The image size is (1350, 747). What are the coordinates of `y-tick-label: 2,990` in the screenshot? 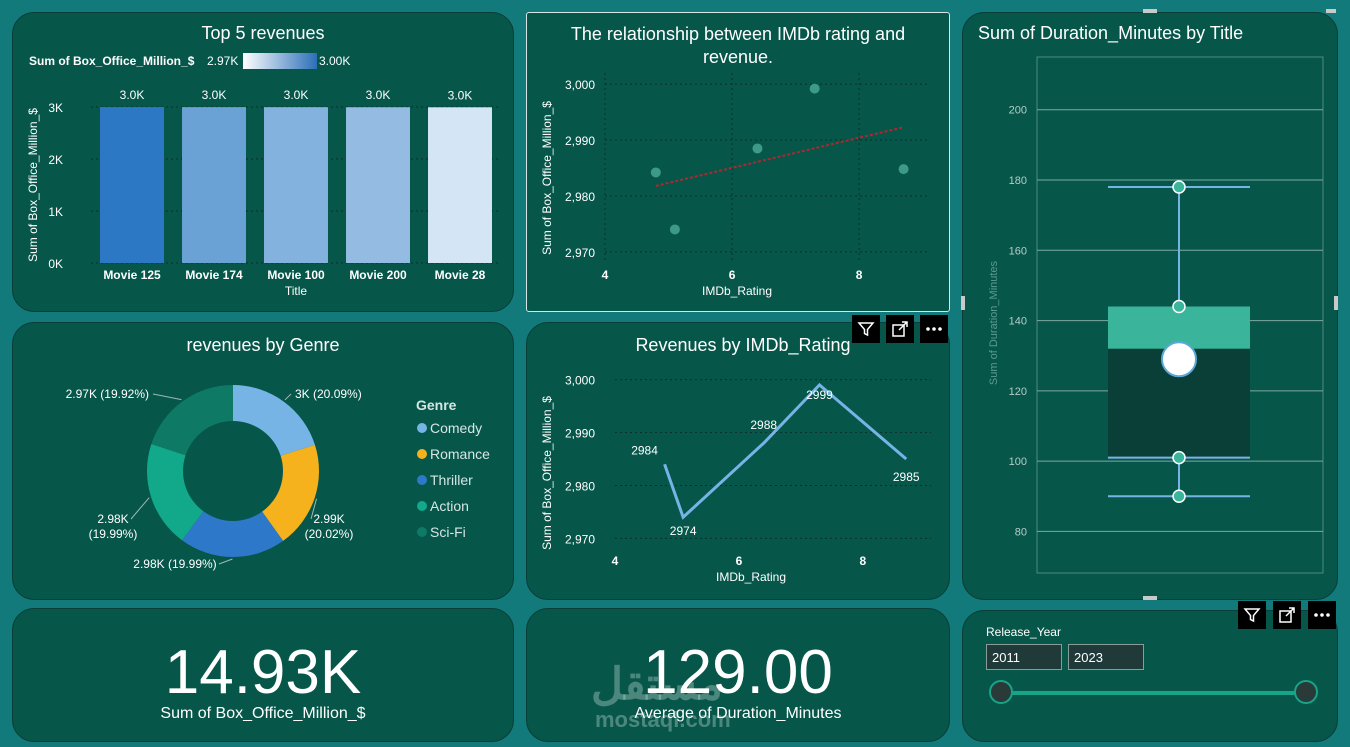 It's located at (580, 434).